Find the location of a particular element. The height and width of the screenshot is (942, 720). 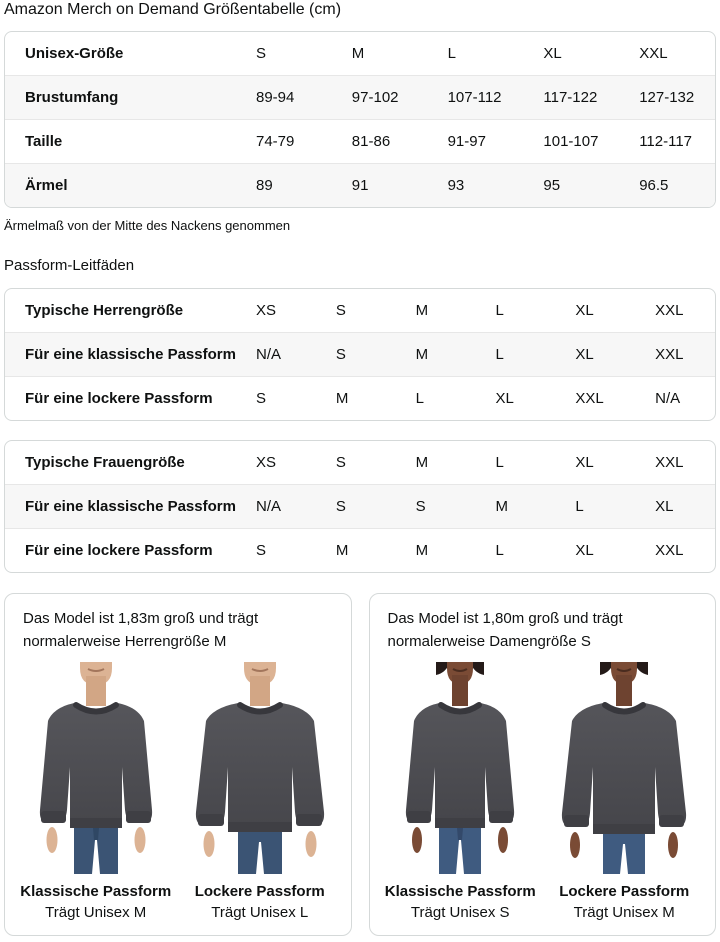

fit-guides-title: Passform-Leitfäden is located at coordinates (69, 265).